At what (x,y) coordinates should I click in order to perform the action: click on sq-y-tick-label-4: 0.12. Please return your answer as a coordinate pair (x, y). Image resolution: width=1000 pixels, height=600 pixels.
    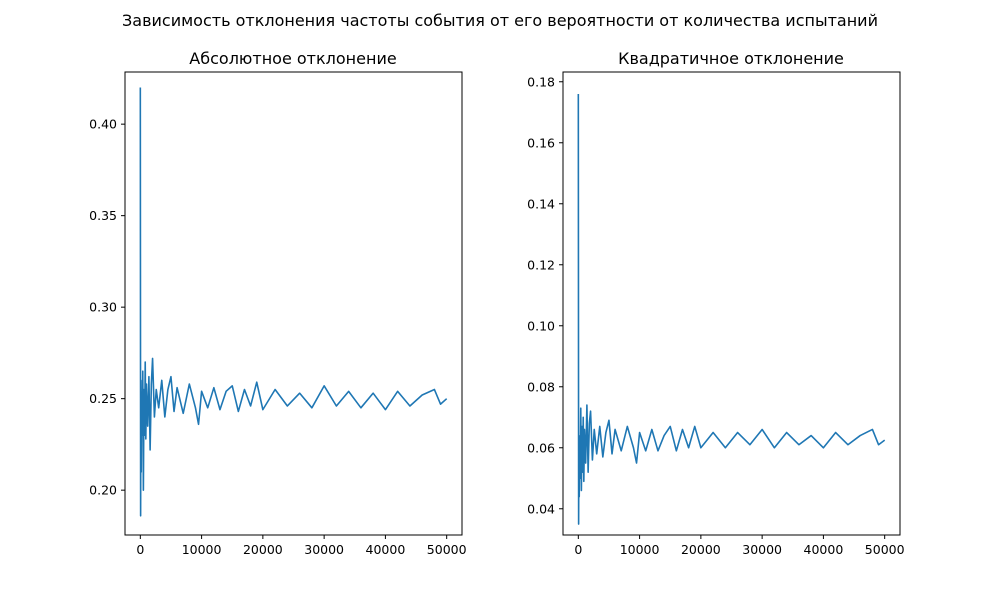
    Looking at the image, I should click on (541, 264).